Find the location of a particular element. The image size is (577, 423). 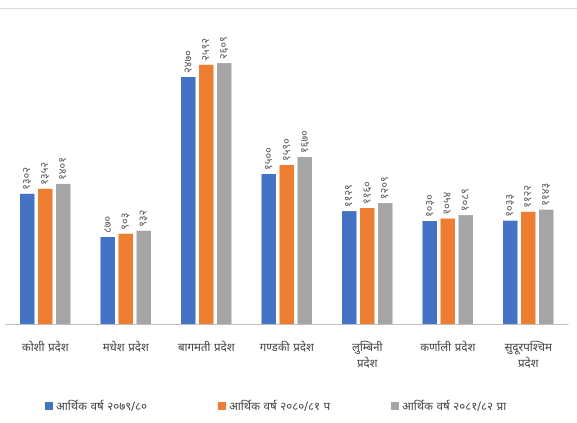

data-label: १०५४ is located at coordinates (447, 202).